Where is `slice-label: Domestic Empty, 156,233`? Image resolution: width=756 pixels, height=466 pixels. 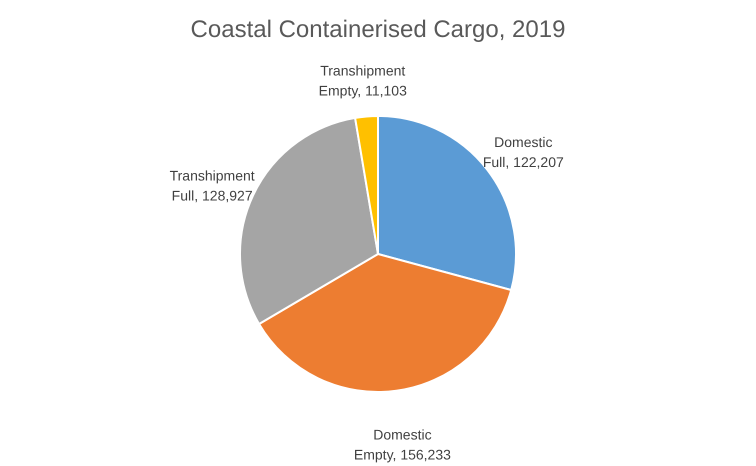 slice-label: Domestic Empty, 156,233 is located at coordinates (403, 444).